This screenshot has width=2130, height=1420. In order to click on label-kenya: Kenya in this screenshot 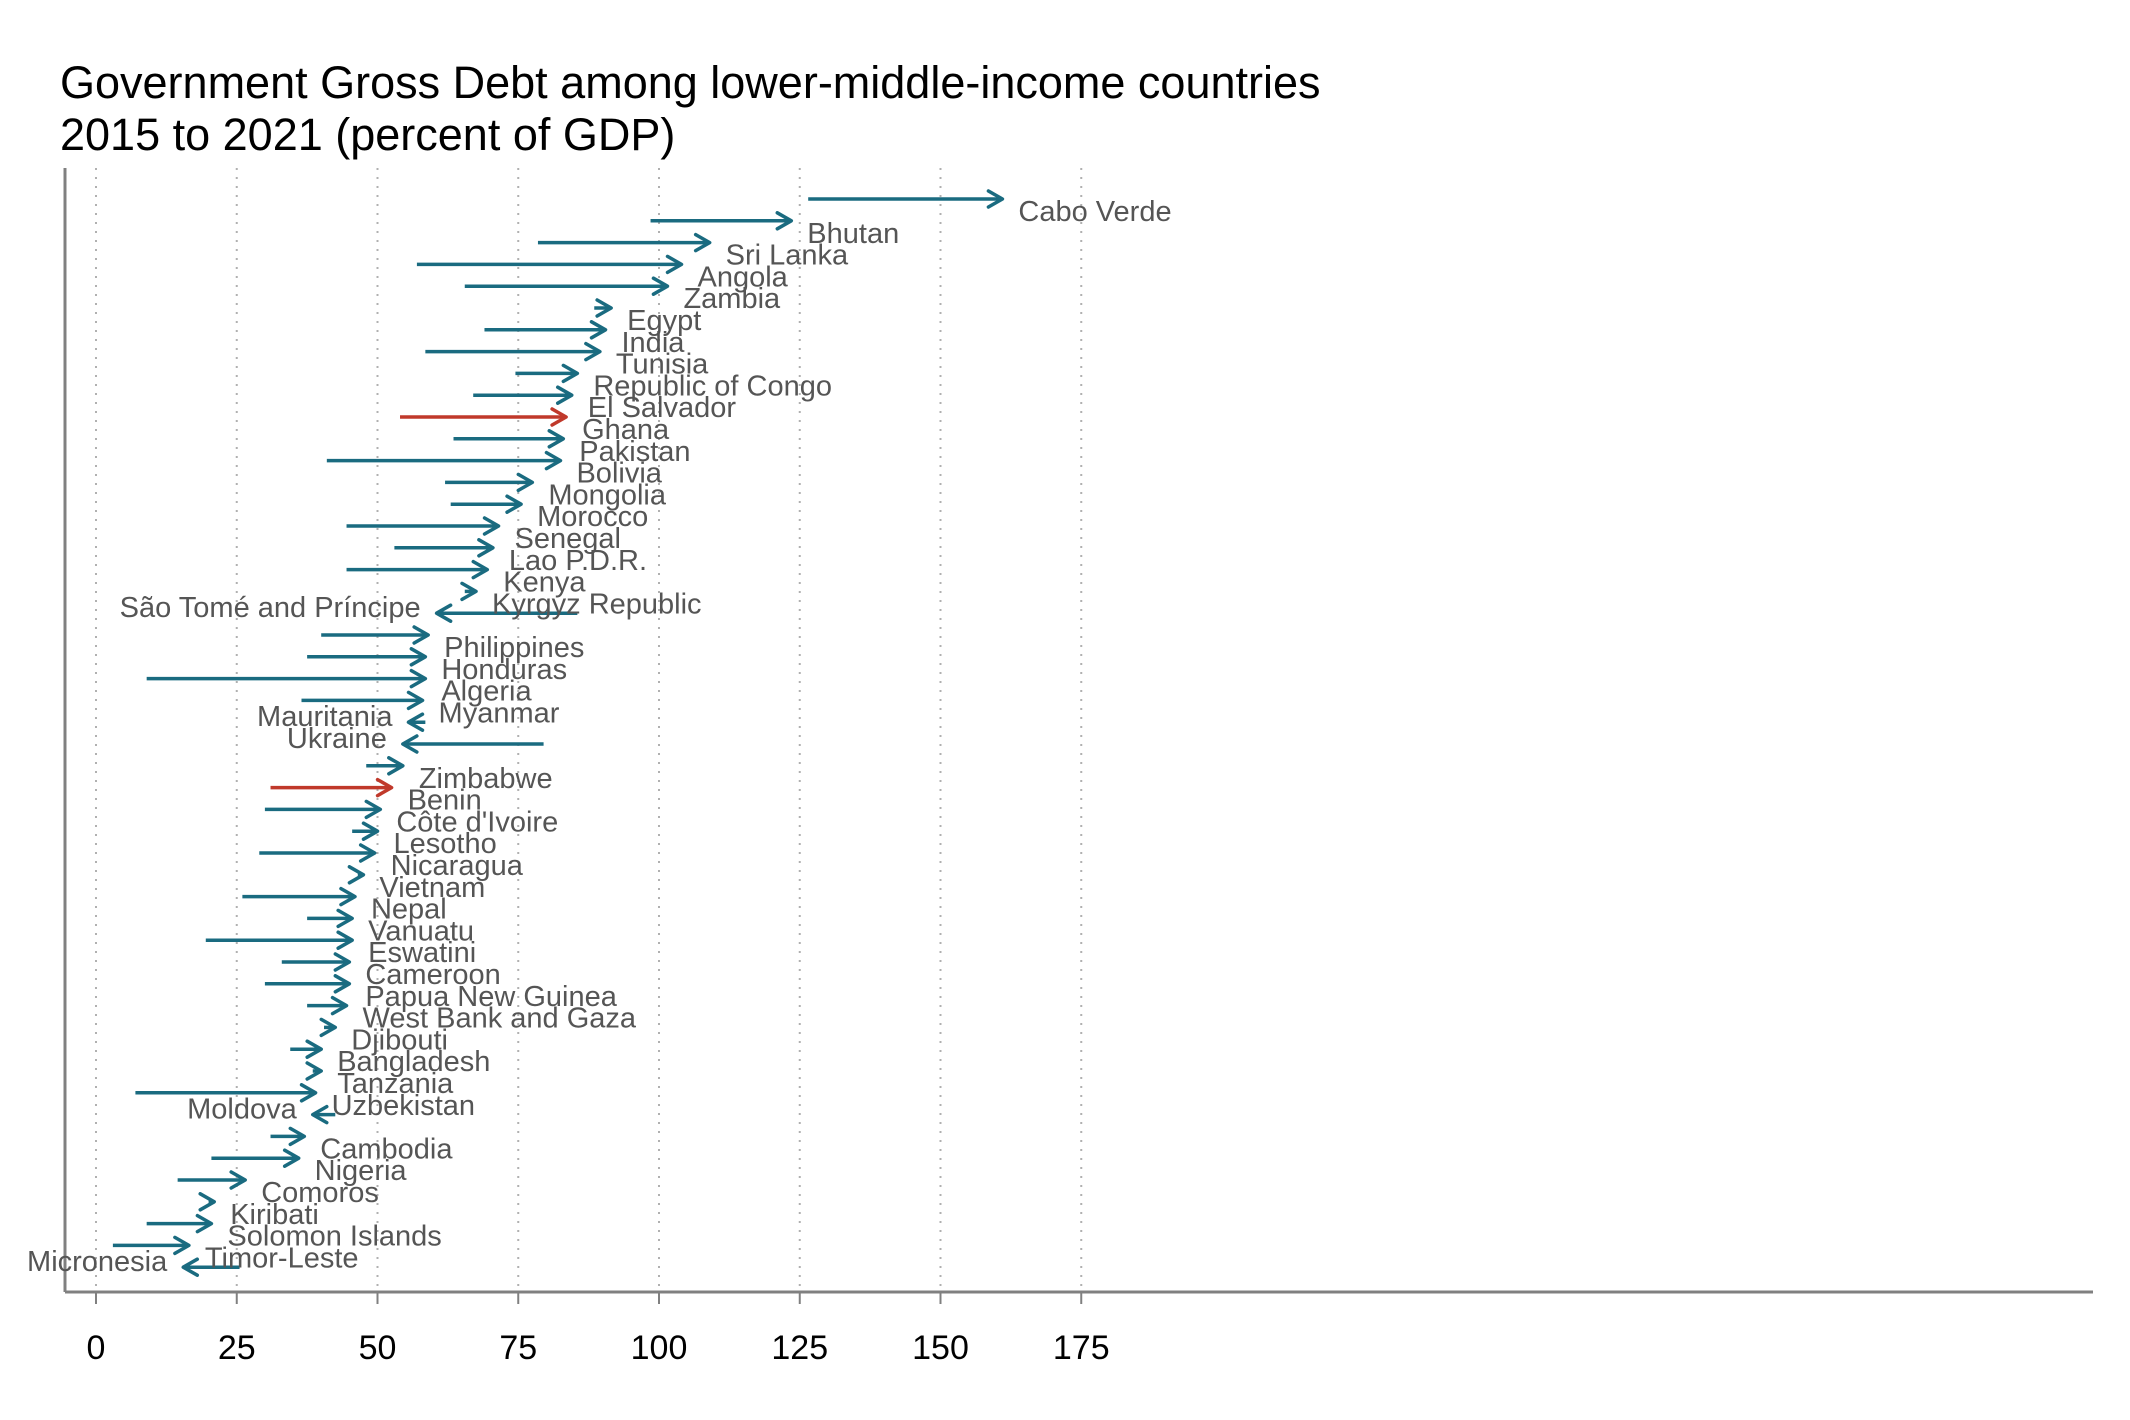, I will do `click(544, 583)`.